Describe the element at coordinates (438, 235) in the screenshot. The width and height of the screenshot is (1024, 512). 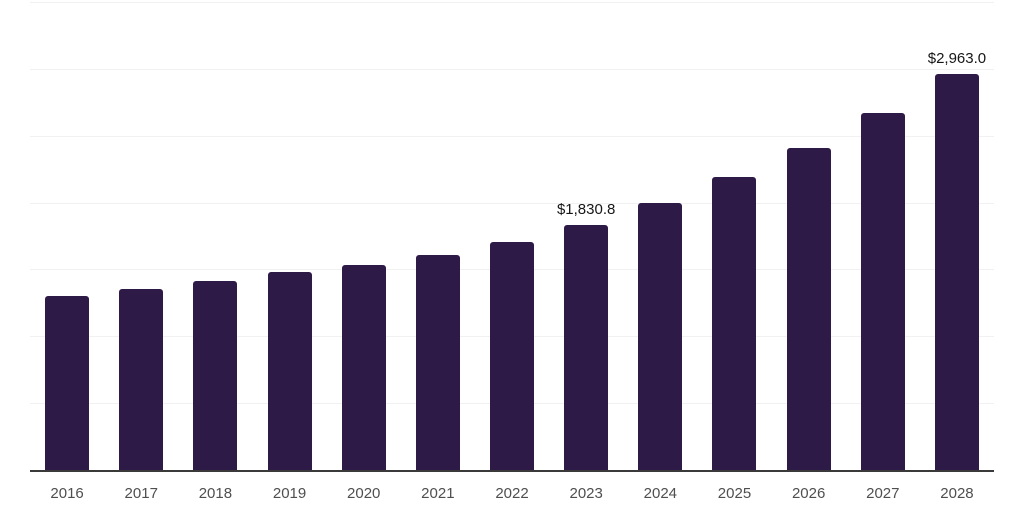
I see `bar-band-2021` at that location.